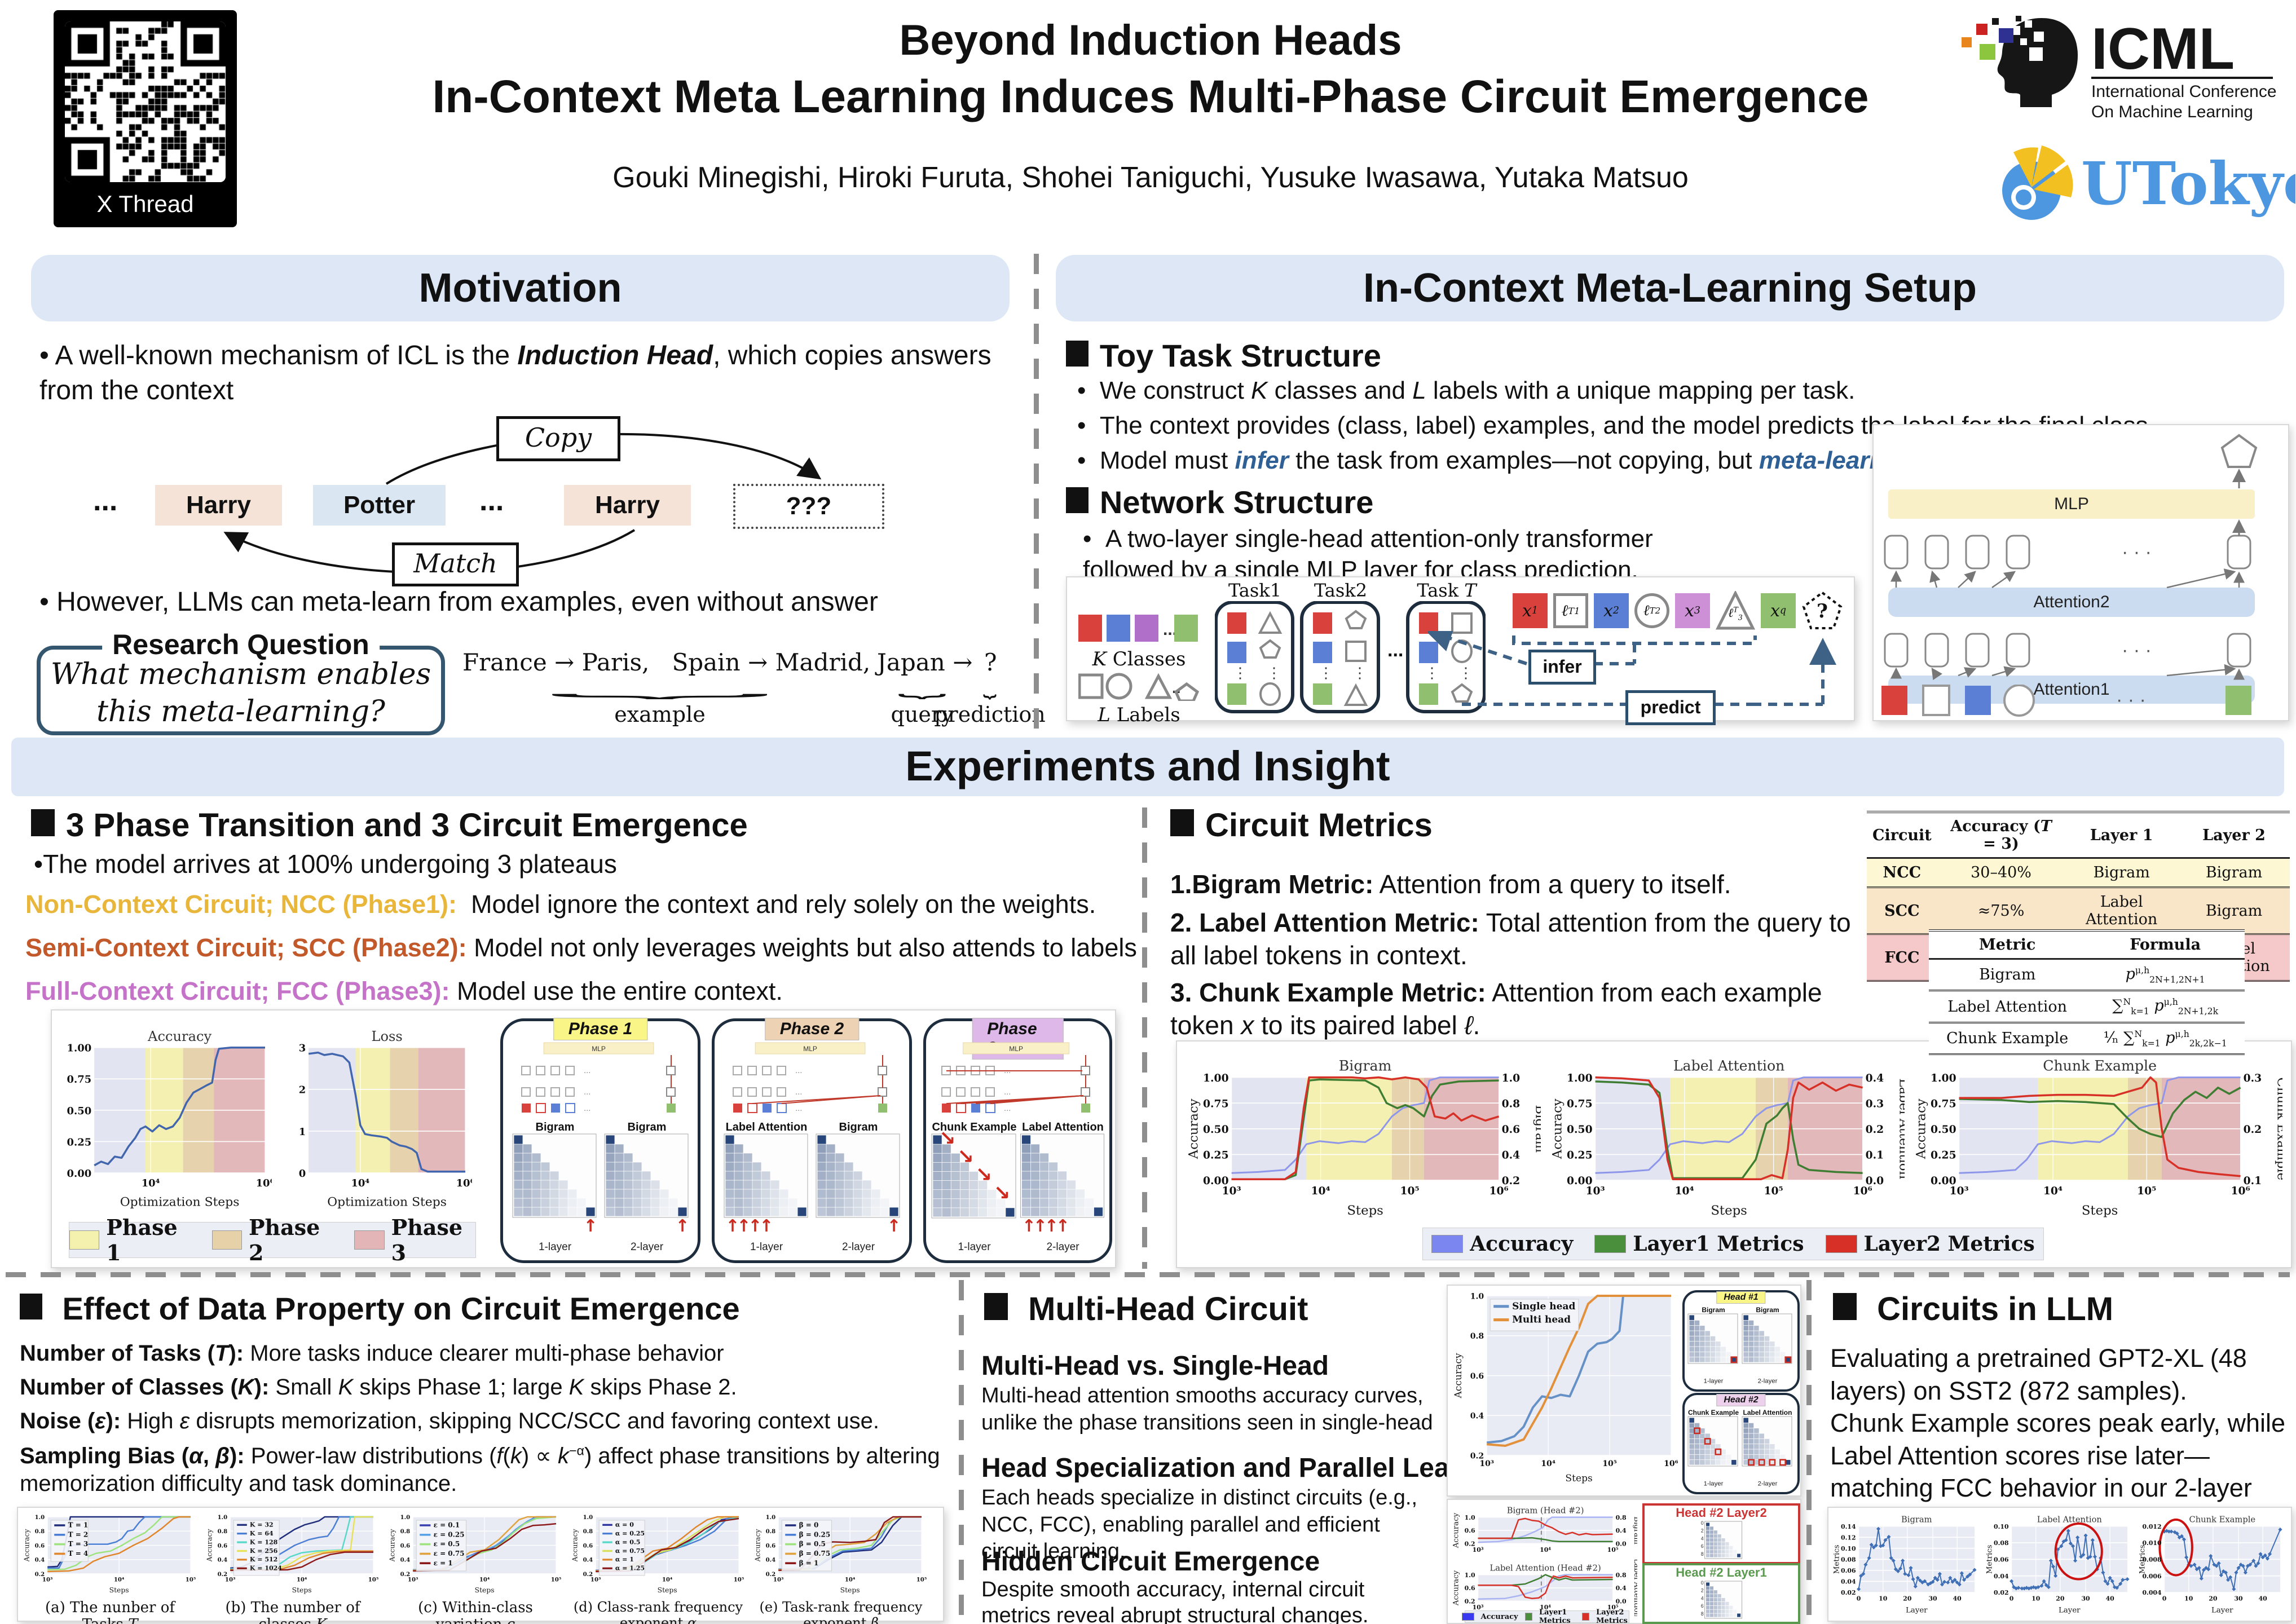  What do you see at coordinates (2184, 91) in the screenshot?
I see `icml-sub1: International Conference` at bounding box center [2184, 91].